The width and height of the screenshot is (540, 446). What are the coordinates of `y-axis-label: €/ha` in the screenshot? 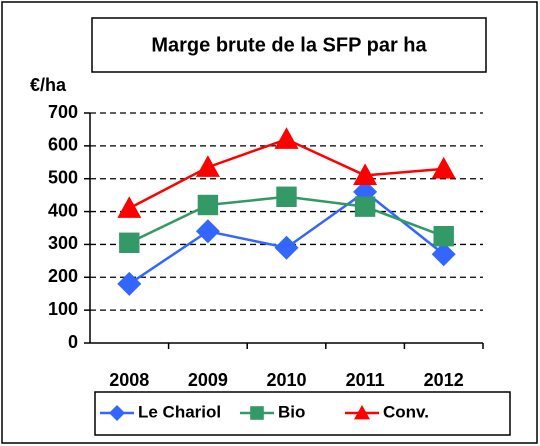 It's located at (48, 85).